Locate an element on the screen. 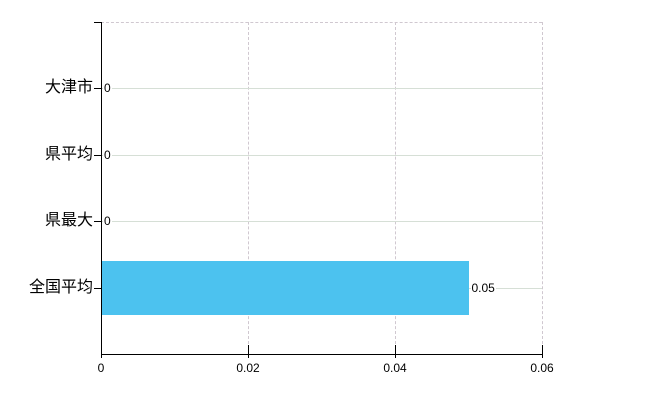 This screenshot has width=650, height=400. bar-value-label-3: 0.05 is located at coordinates (483, 287).